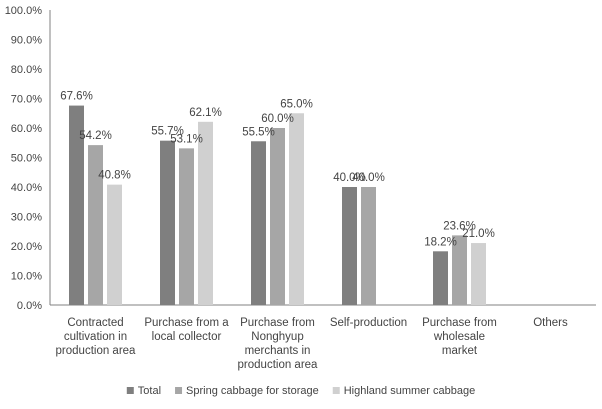  I want to click on y-tick-label: 0.0%, so click(29, 306).